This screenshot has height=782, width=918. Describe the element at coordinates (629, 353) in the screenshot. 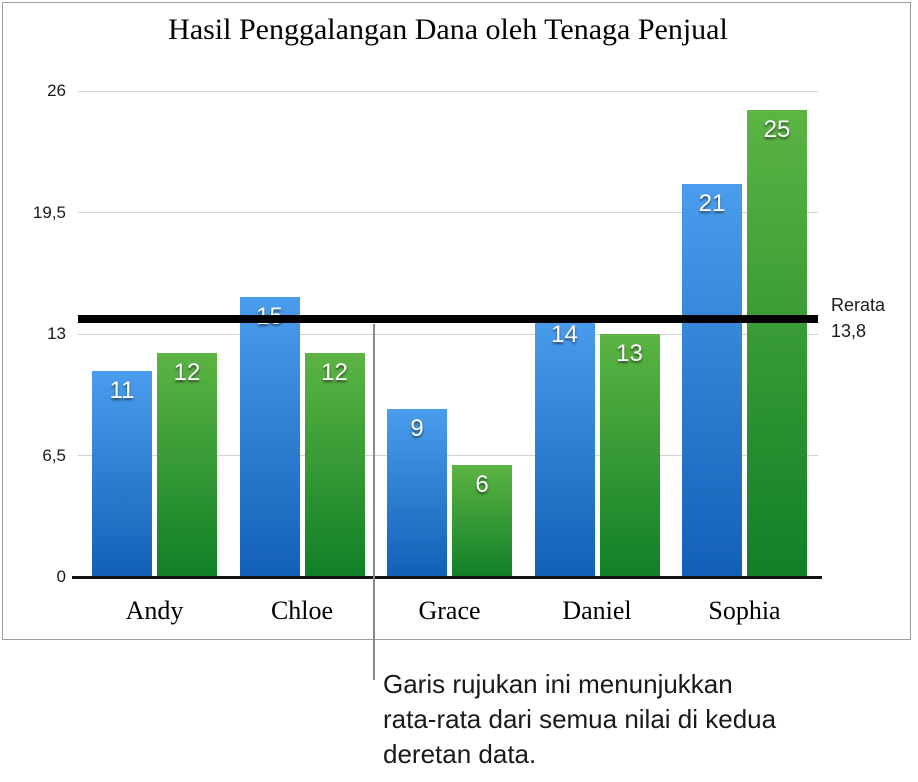

I see `bar-value-label: 13` at that location.